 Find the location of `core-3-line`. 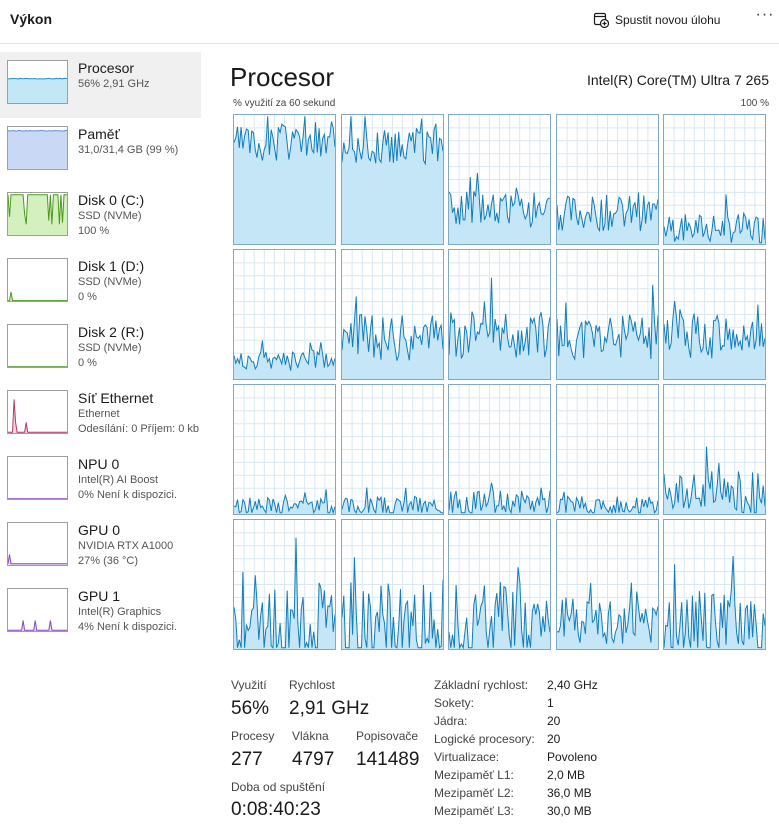

core-3-line is located at coordinates (607, 212).